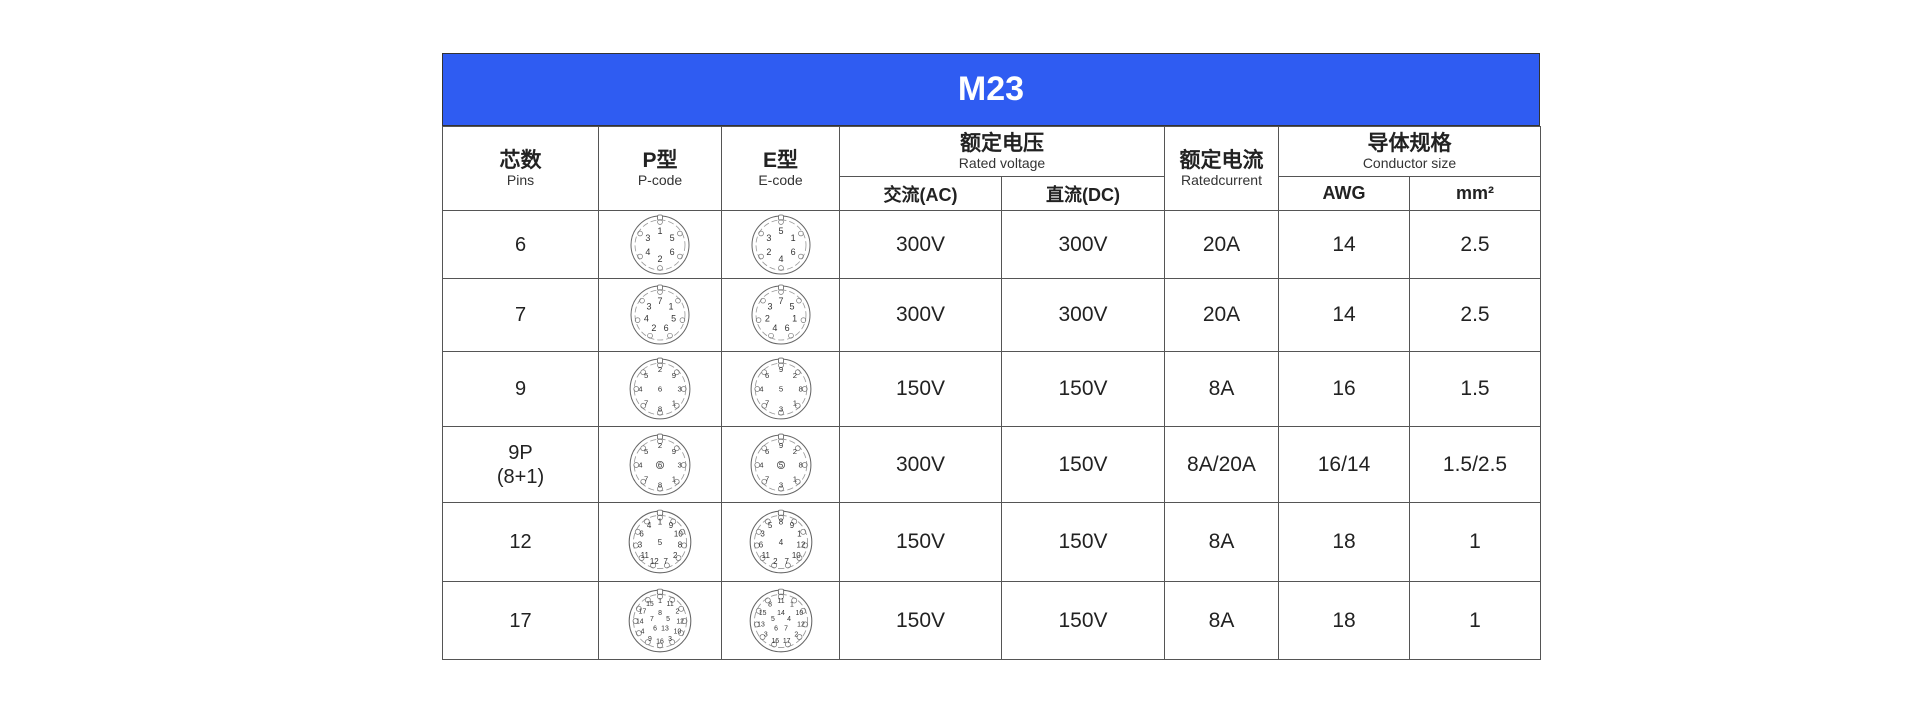 The height and width of the screenshot is (711, 1920). What do you see at coordinates (1083, 193) in the screenshot?
I see `header-dc: 直流(DC)` at bounding box center [1083, 193].